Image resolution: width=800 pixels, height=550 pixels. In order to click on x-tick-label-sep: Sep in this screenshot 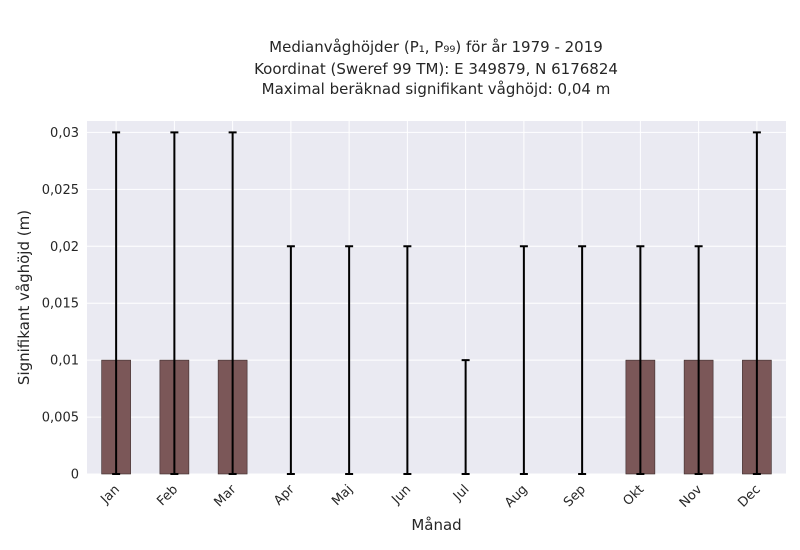, I will do `click(575, 496)`.